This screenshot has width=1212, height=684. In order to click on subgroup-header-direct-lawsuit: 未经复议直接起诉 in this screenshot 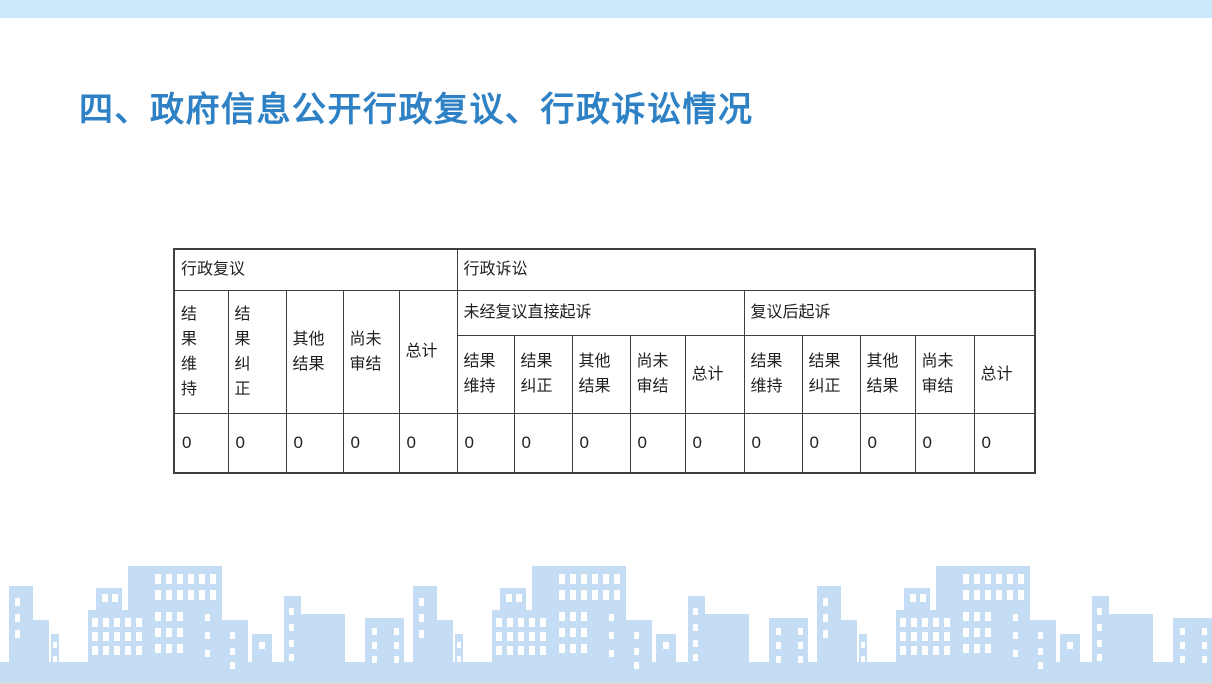, I will do `click(600, 312)`.